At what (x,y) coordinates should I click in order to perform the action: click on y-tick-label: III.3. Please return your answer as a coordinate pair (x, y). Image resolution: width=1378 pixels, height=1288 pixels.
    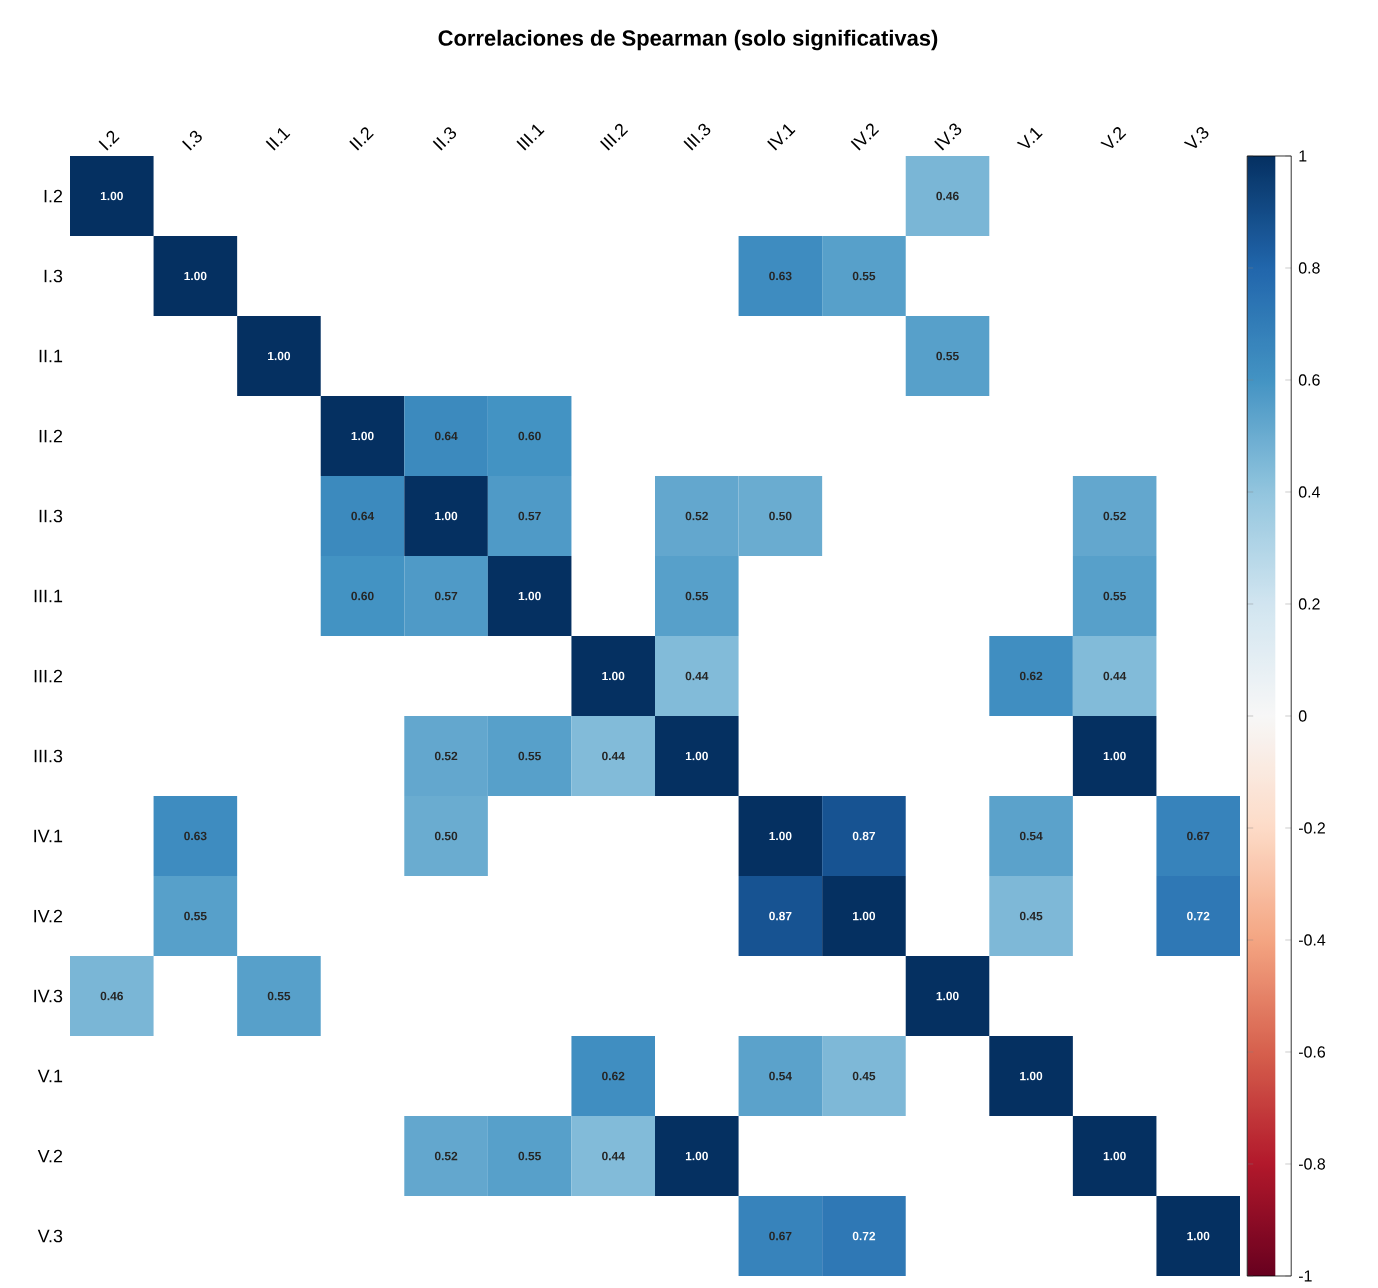
    Looking at the image, I should click on (48, 756).